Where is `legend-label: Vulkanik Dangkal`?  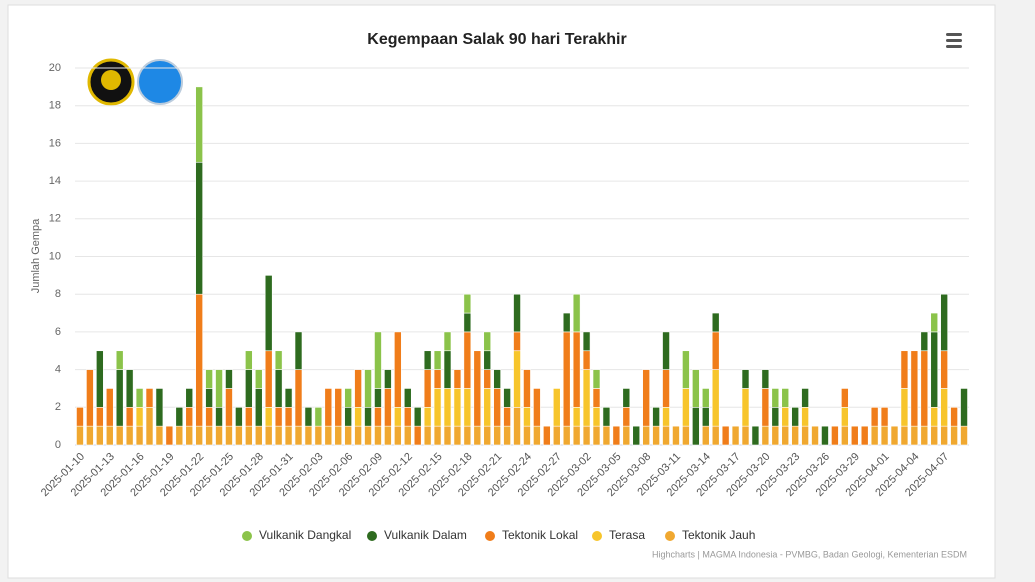 legend-label: Vulkanik Dangkal is located at coordinates (305, 535).